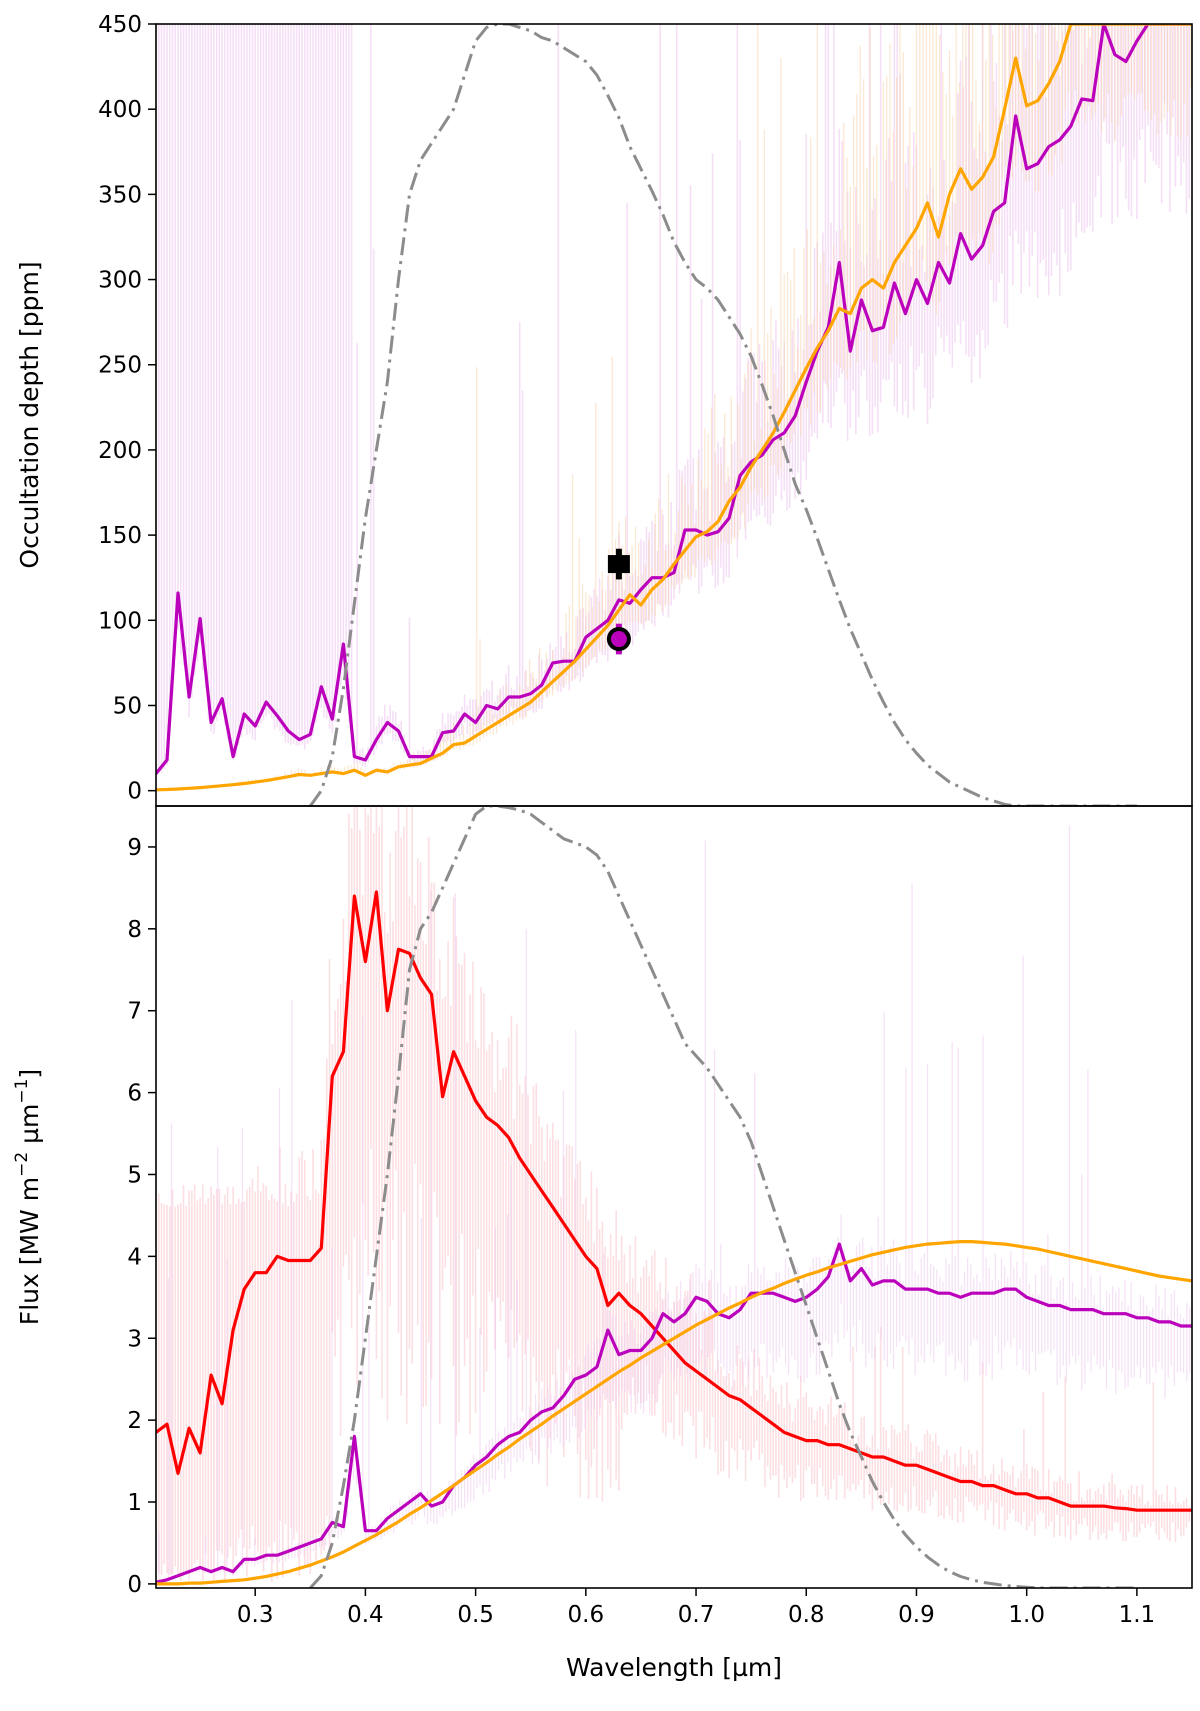  I want to click on y-tick-label: 8, so click(134, 930).